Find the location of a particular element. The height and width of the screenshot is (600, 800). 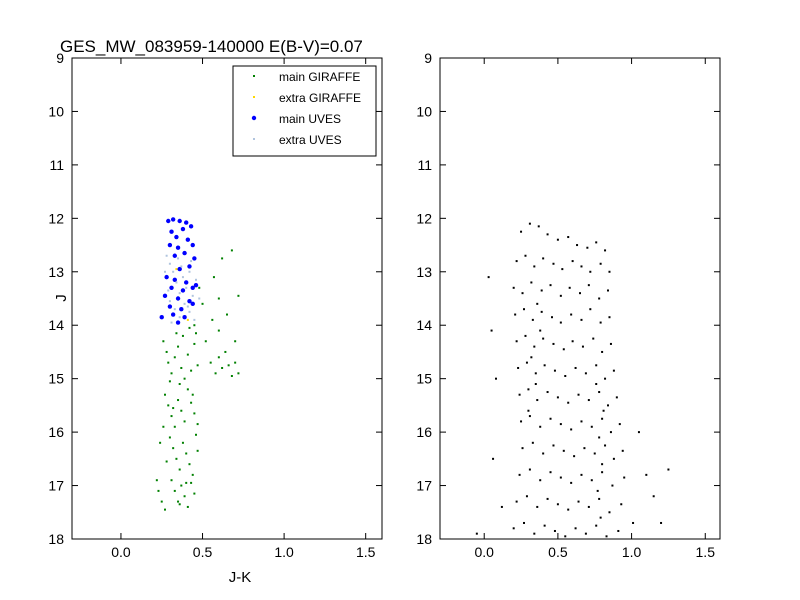

y-tick-label: 15 is located at coordinates (424, 379).